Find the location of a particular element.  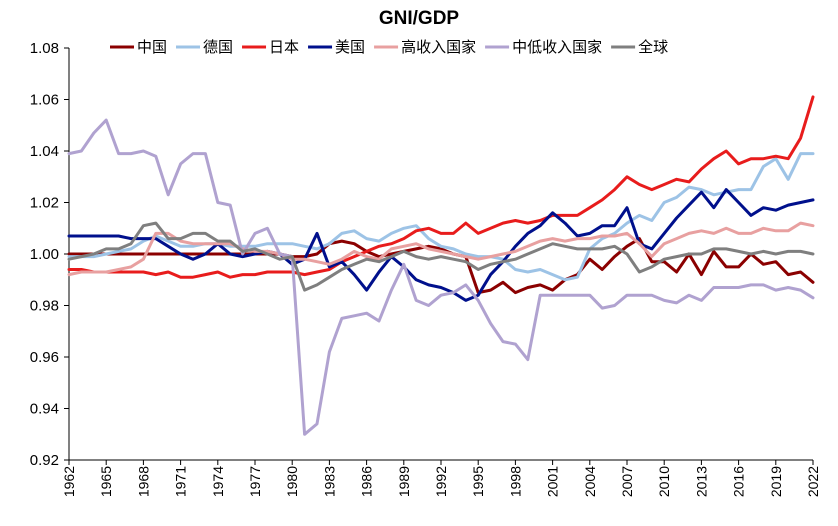

y-tick-label: 1.00 is located at coordinates (44, 254).